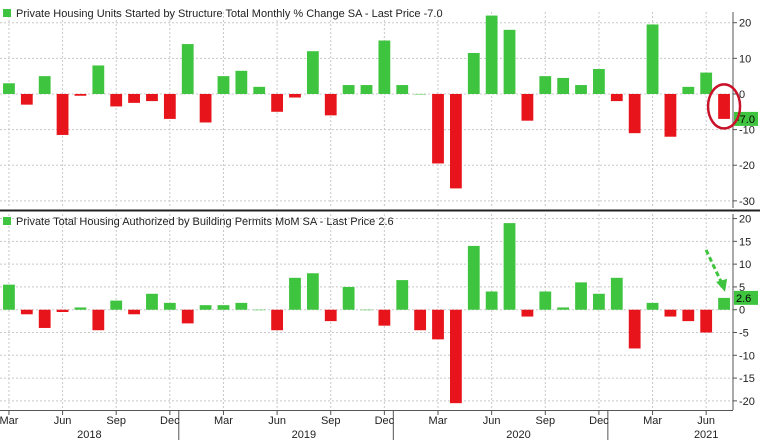 The height and width of the screenshot is (445, 760). I want to click on panel1-ytick-label: -10, so click(747, 131).